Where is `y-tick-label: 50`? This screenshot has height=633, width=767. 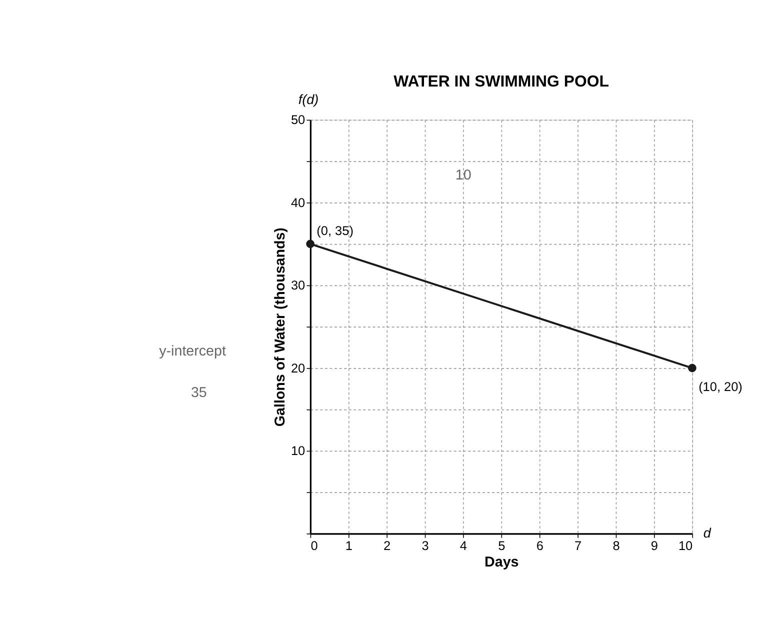
y-tick-label: 50 is located at coordinates (298, 120).